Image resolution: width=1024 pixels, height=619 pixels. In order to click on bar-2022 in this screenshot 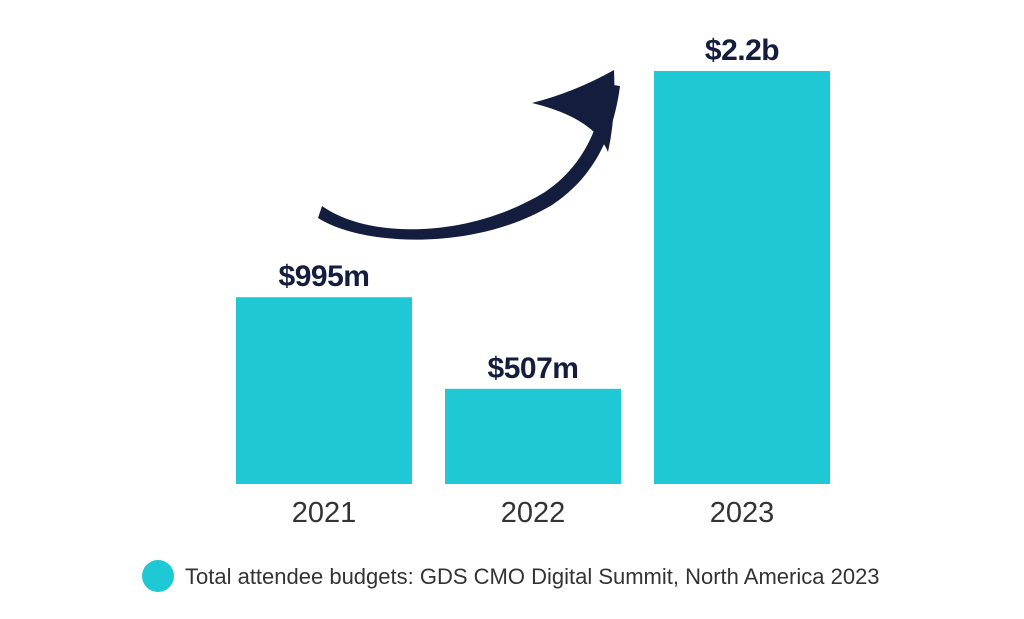, I will do `click(533, 436)`.